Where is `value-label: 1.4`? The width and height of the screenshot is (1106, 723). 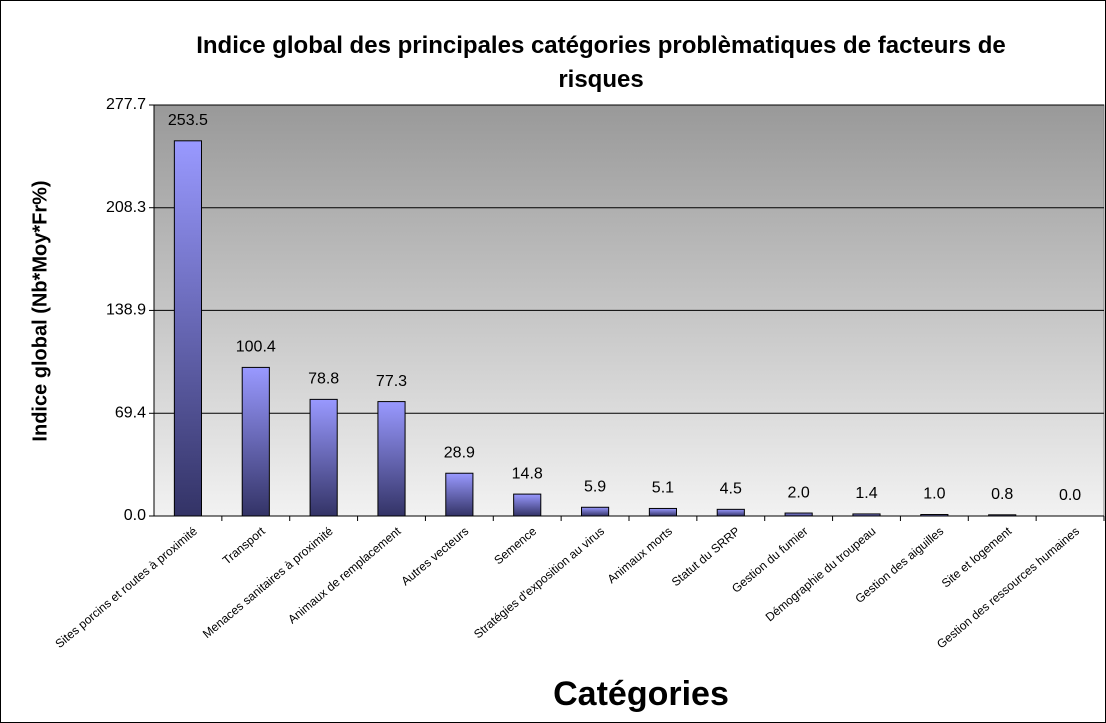 value-label: 1.4 is located at coordinates (866, 493).